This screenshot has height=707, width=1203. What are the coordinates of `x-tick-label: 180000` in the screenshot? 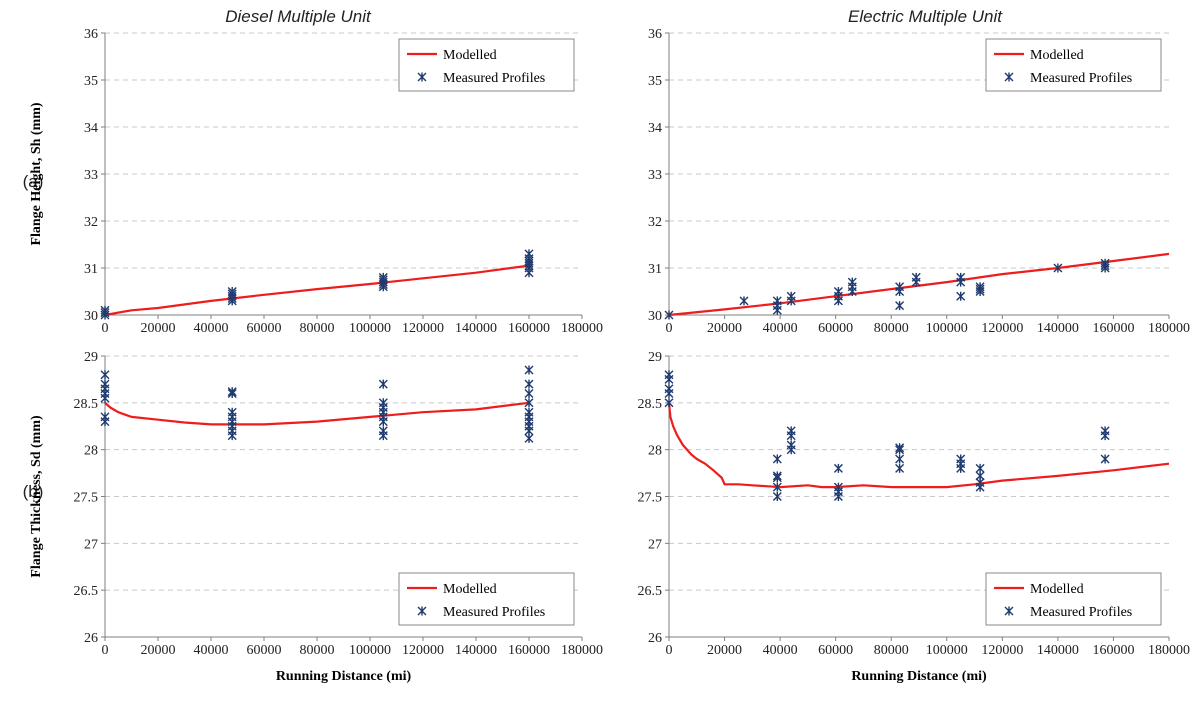 It's located at (1169, 650).